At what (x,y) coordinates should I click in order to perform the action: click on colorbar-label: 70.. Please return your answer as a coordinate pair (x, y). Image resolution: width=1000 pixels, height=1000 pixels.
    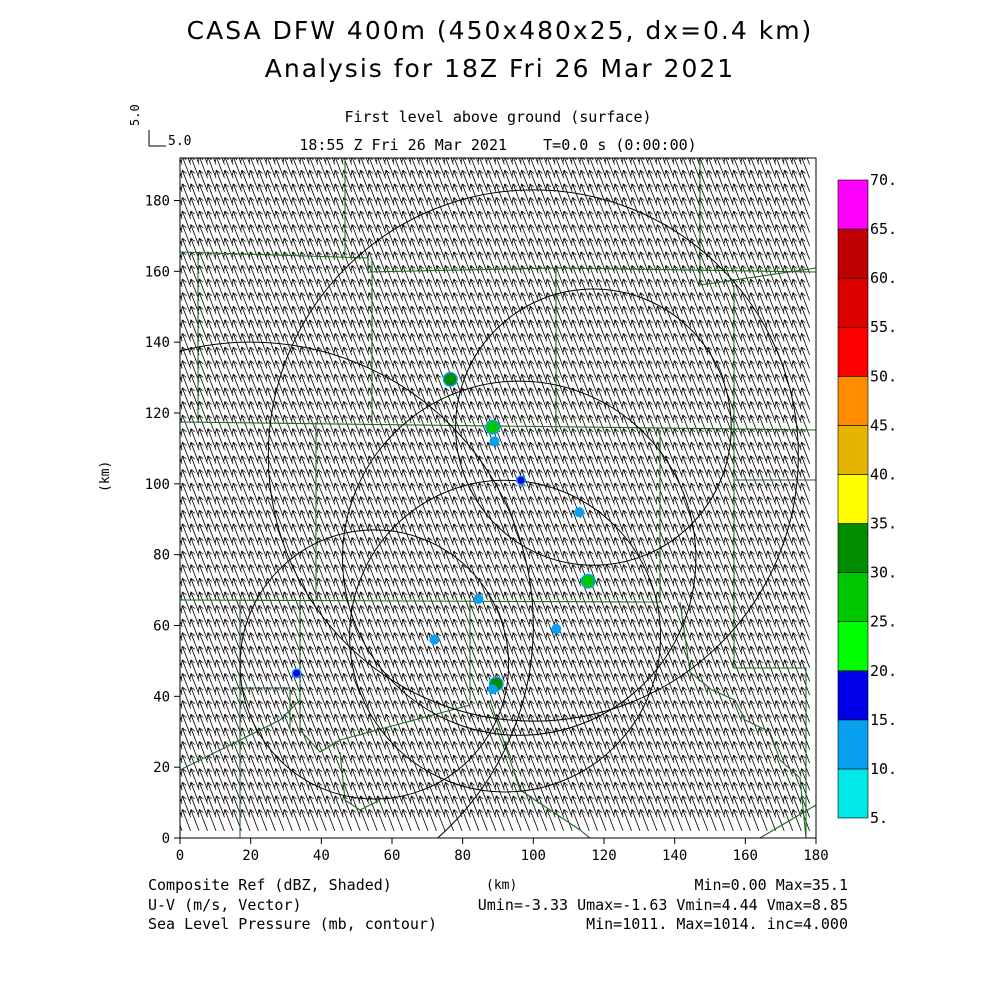
    Looking at the image, I should click on (883, 180).